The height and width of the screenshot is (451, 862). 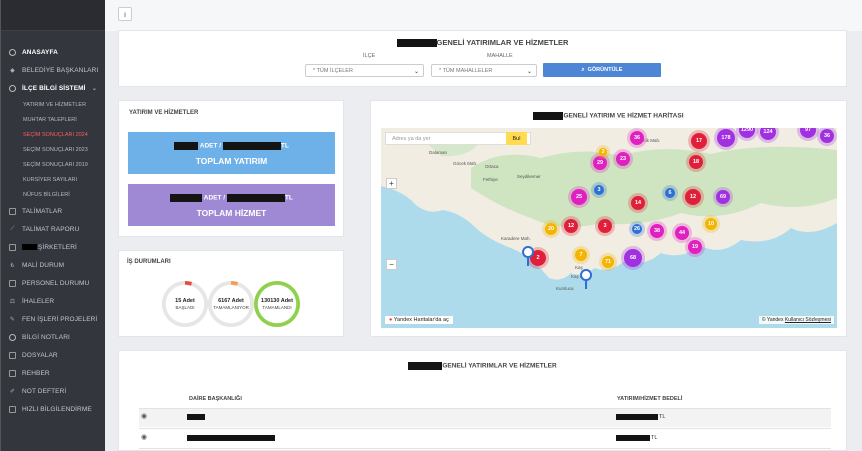 I want to click on map-cluster-marker: 17, so click(x=699, y=141).